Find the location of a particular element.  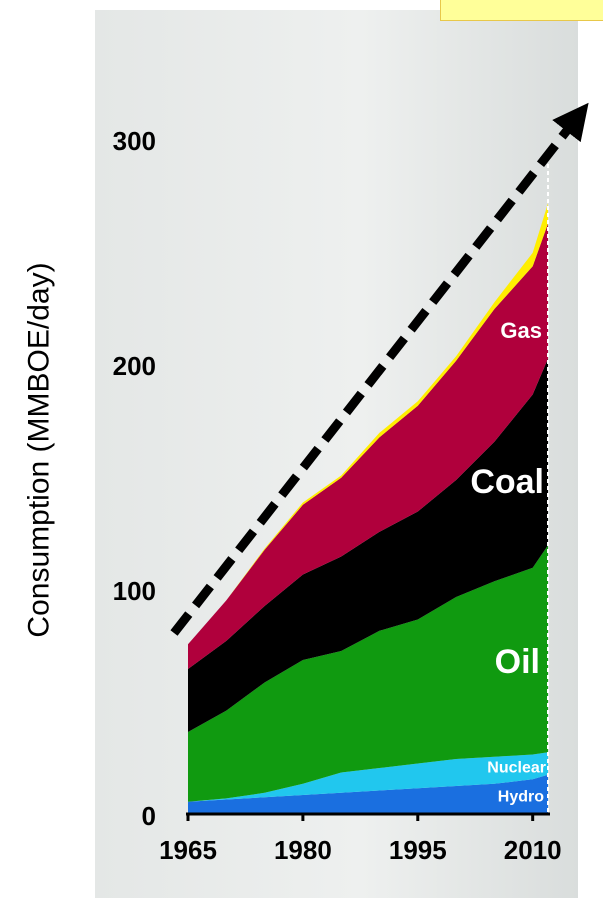

series-label-coal: Coal is located at coordinates (507, 482).